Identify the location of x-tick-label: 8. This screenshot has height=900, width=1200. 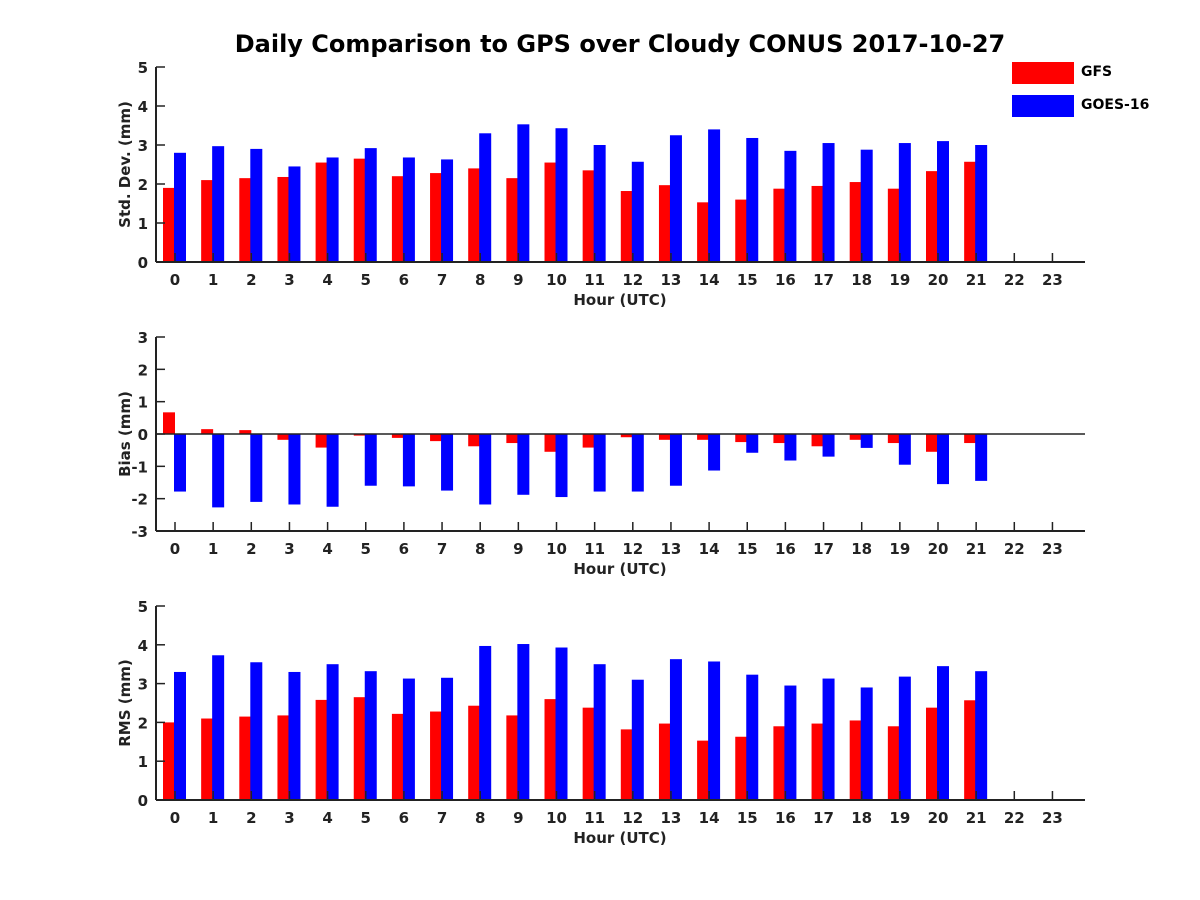
(480, 280).